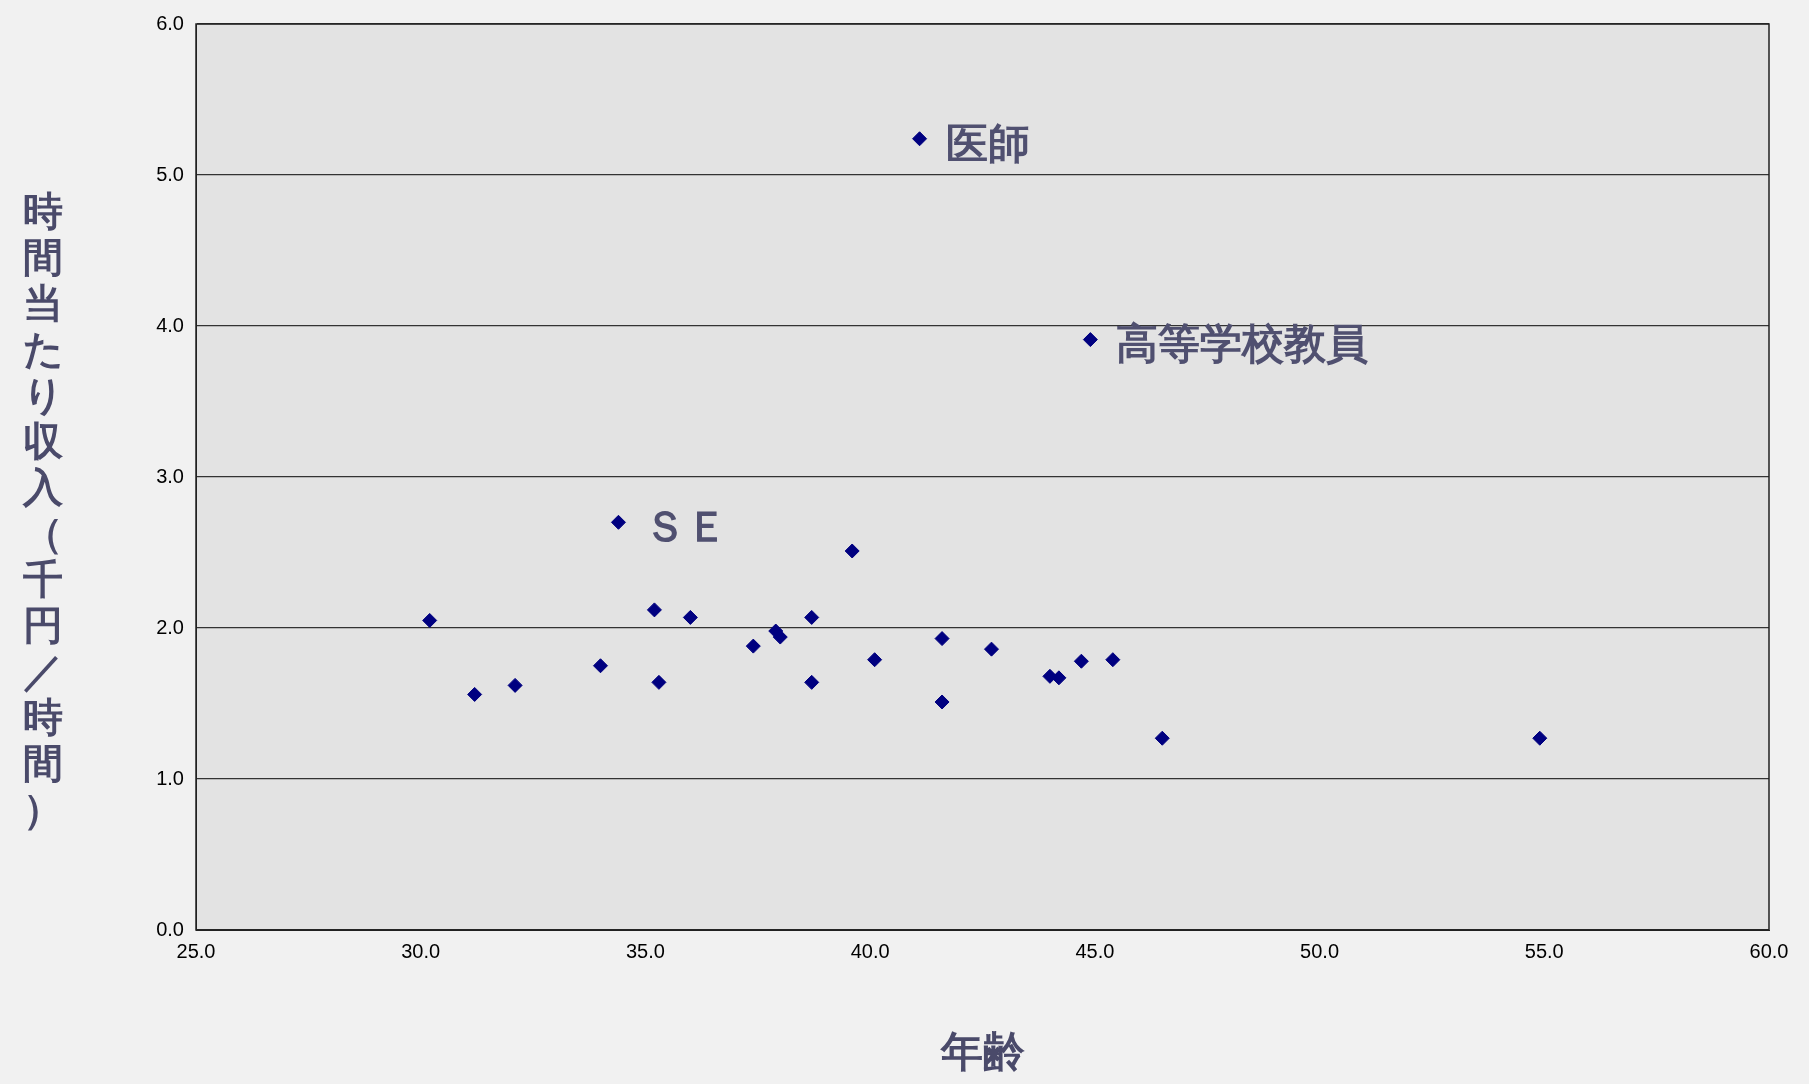 Image resolution: width=1809 pixels, height=1084 pixels. Describe the element at coordinates (170, 22) in the screenshot. I see `y-tick-label: 6.0` at that location.